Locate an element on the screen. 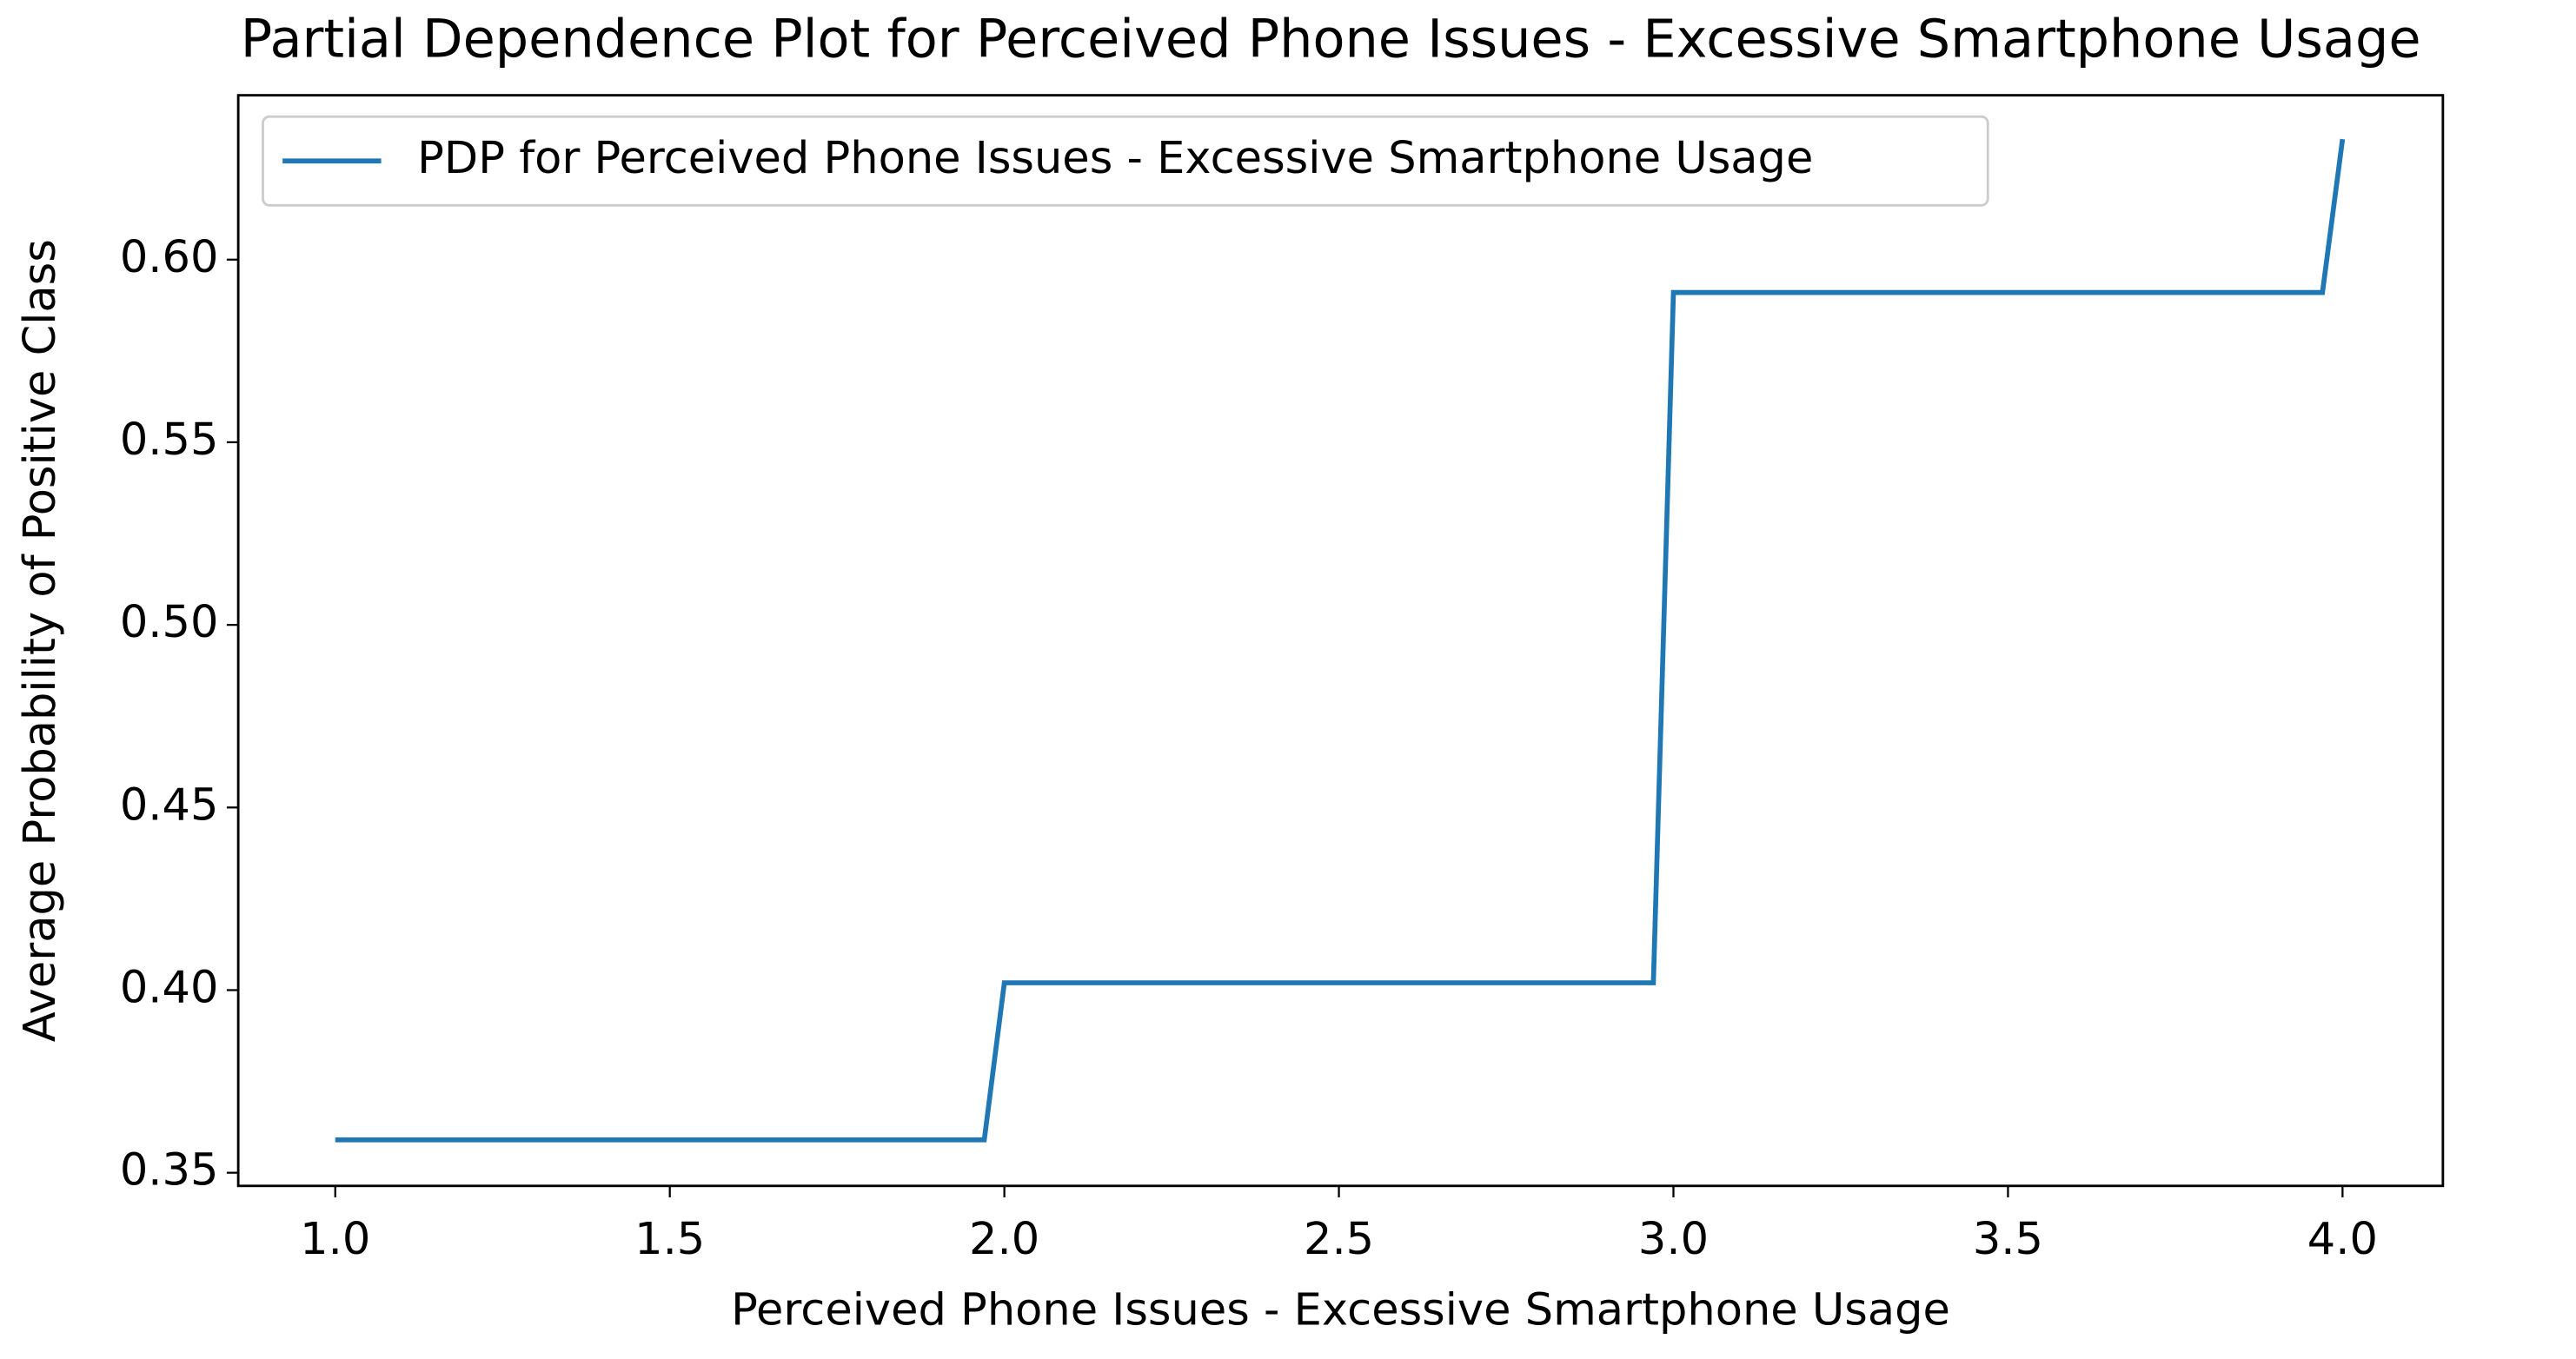 The image size is (2576, 1359). y-tick-label: 0.45 is located at coordinates (169, 805).